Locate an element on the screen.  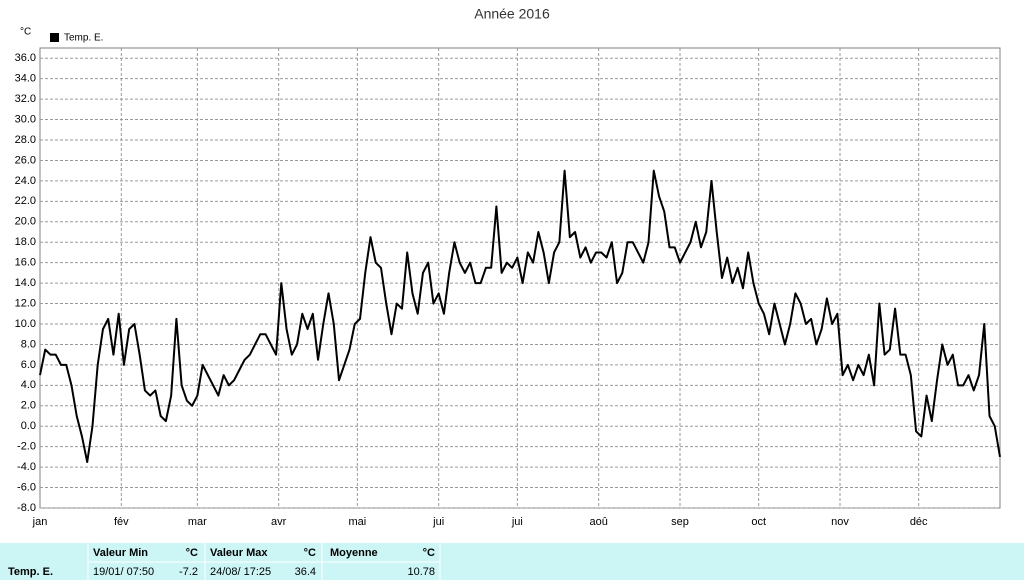
x-tick-label: déc is located at coordinates (919, 522).